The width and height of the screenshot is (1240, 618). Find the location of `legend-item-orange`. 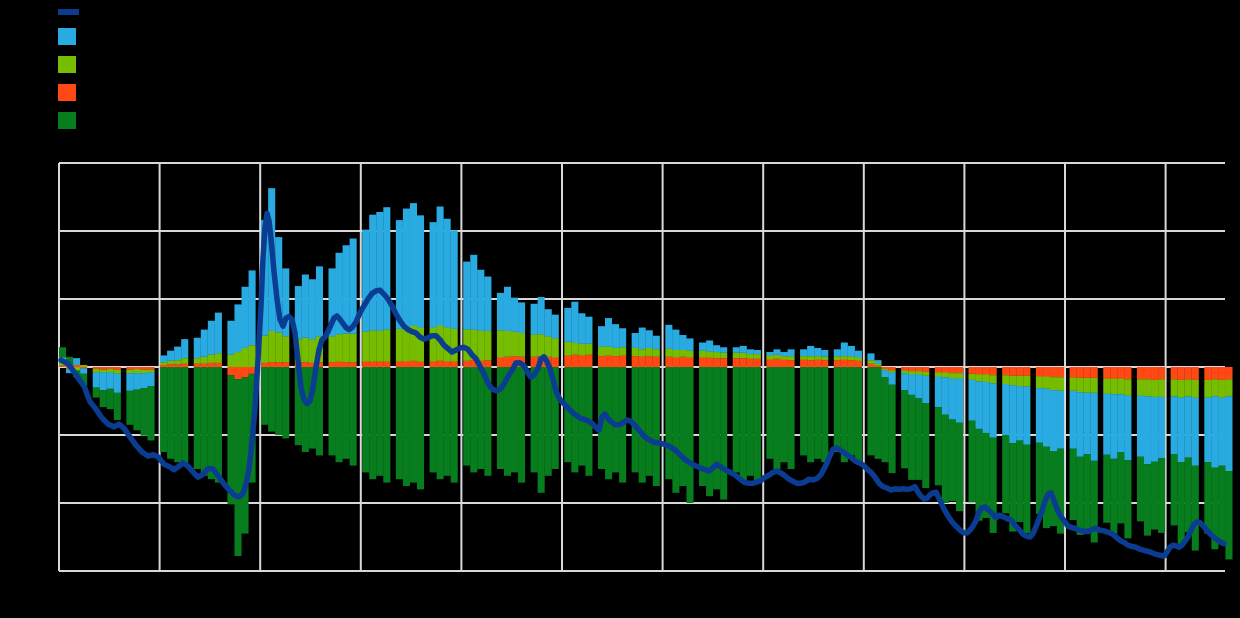

legend-item-orange is located at coordinates (67, 92).